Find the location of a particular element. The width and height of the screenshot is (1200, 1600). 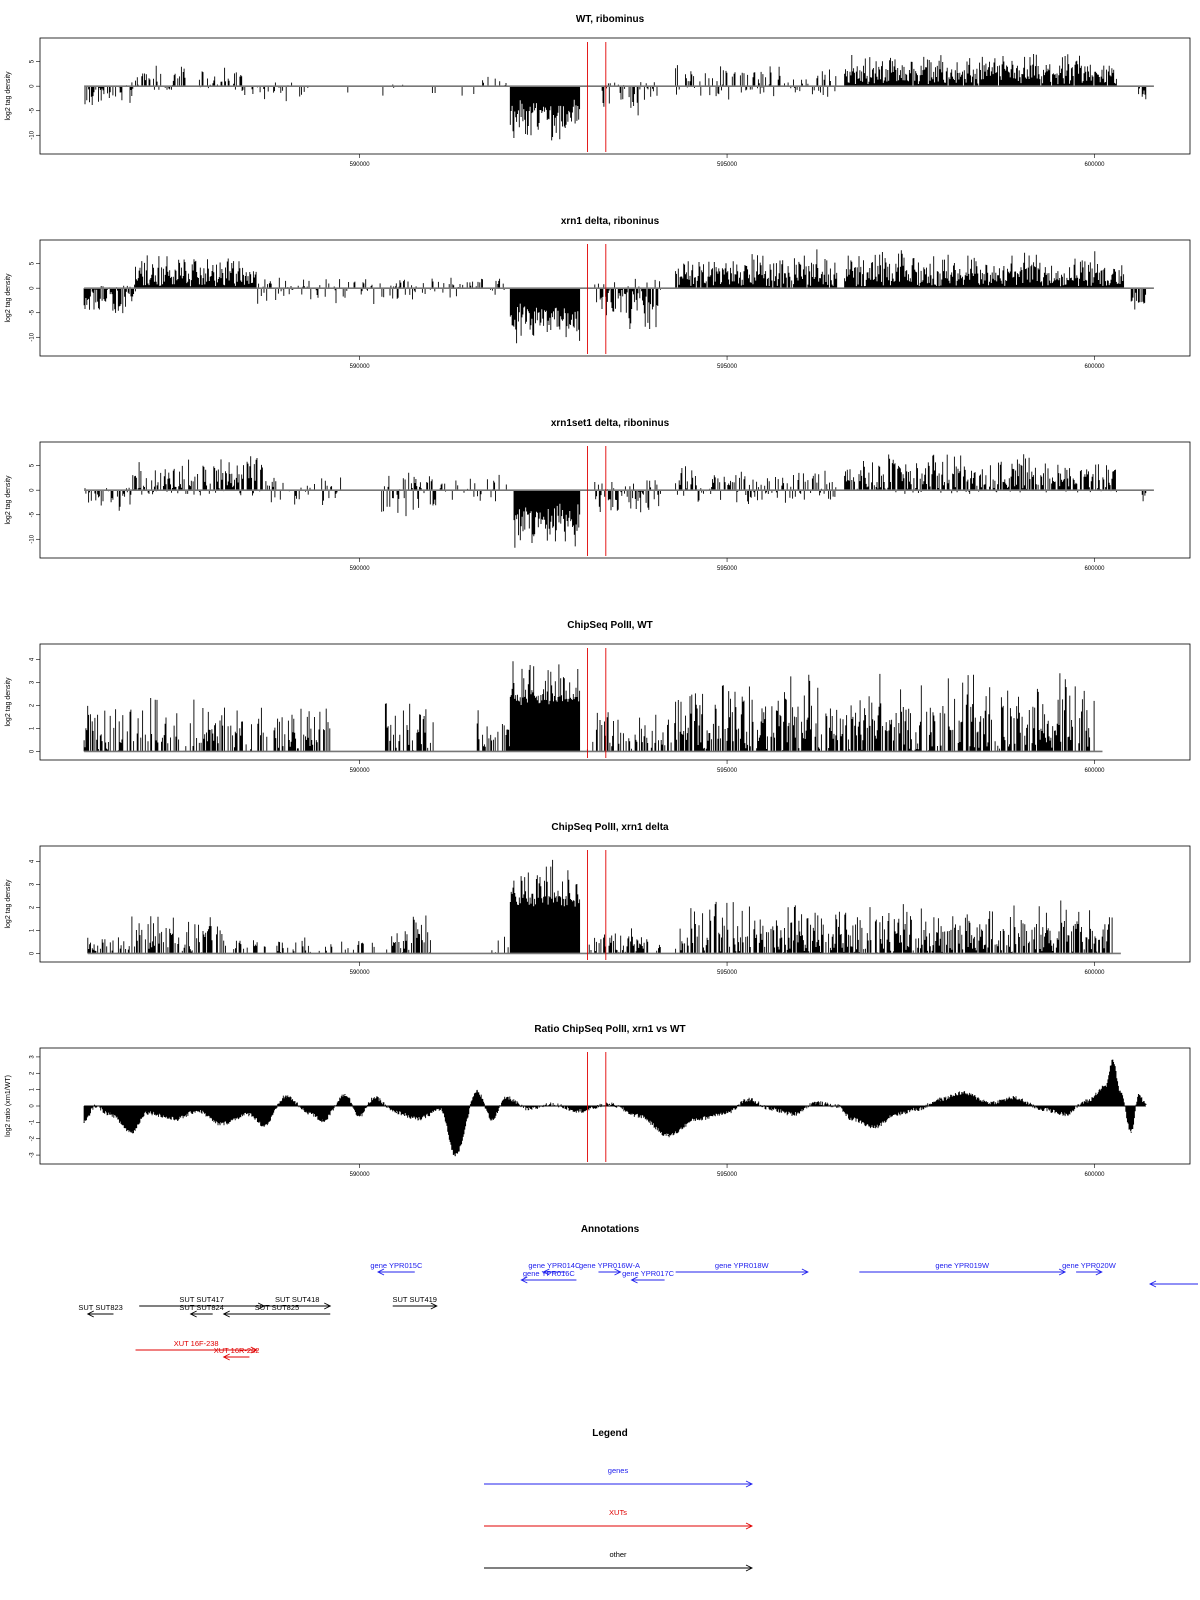

legend-title: Legend is located at coordinates (610, 1433).